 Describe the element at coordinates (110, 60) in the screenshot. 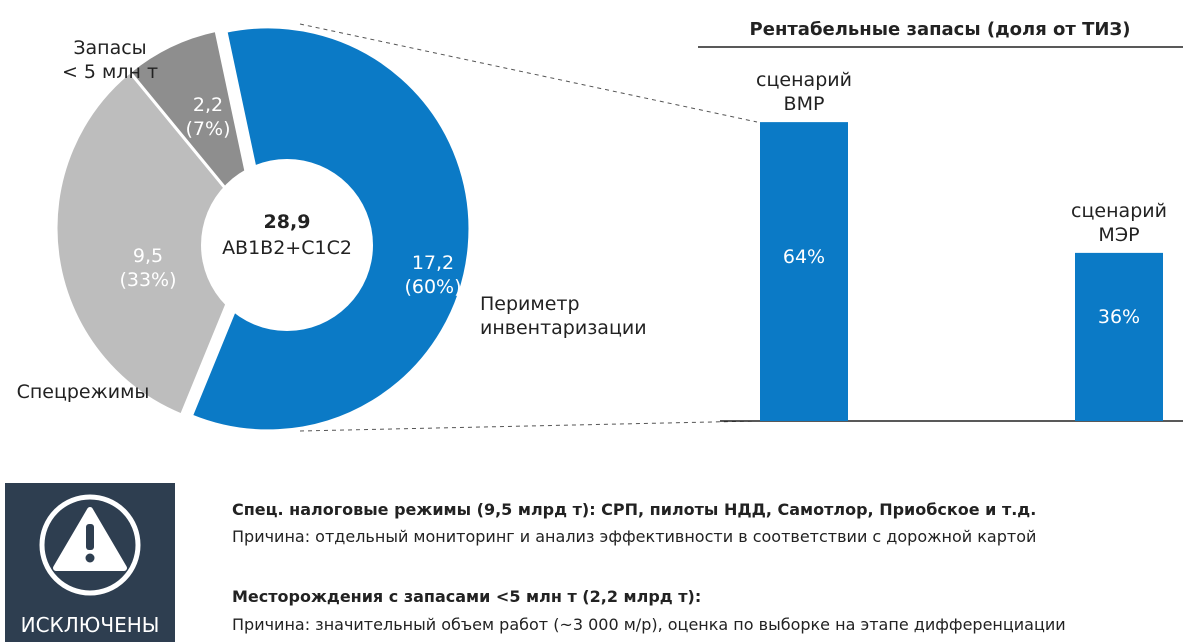

I see `category-label: Запасы < 5 млн т` at that location.